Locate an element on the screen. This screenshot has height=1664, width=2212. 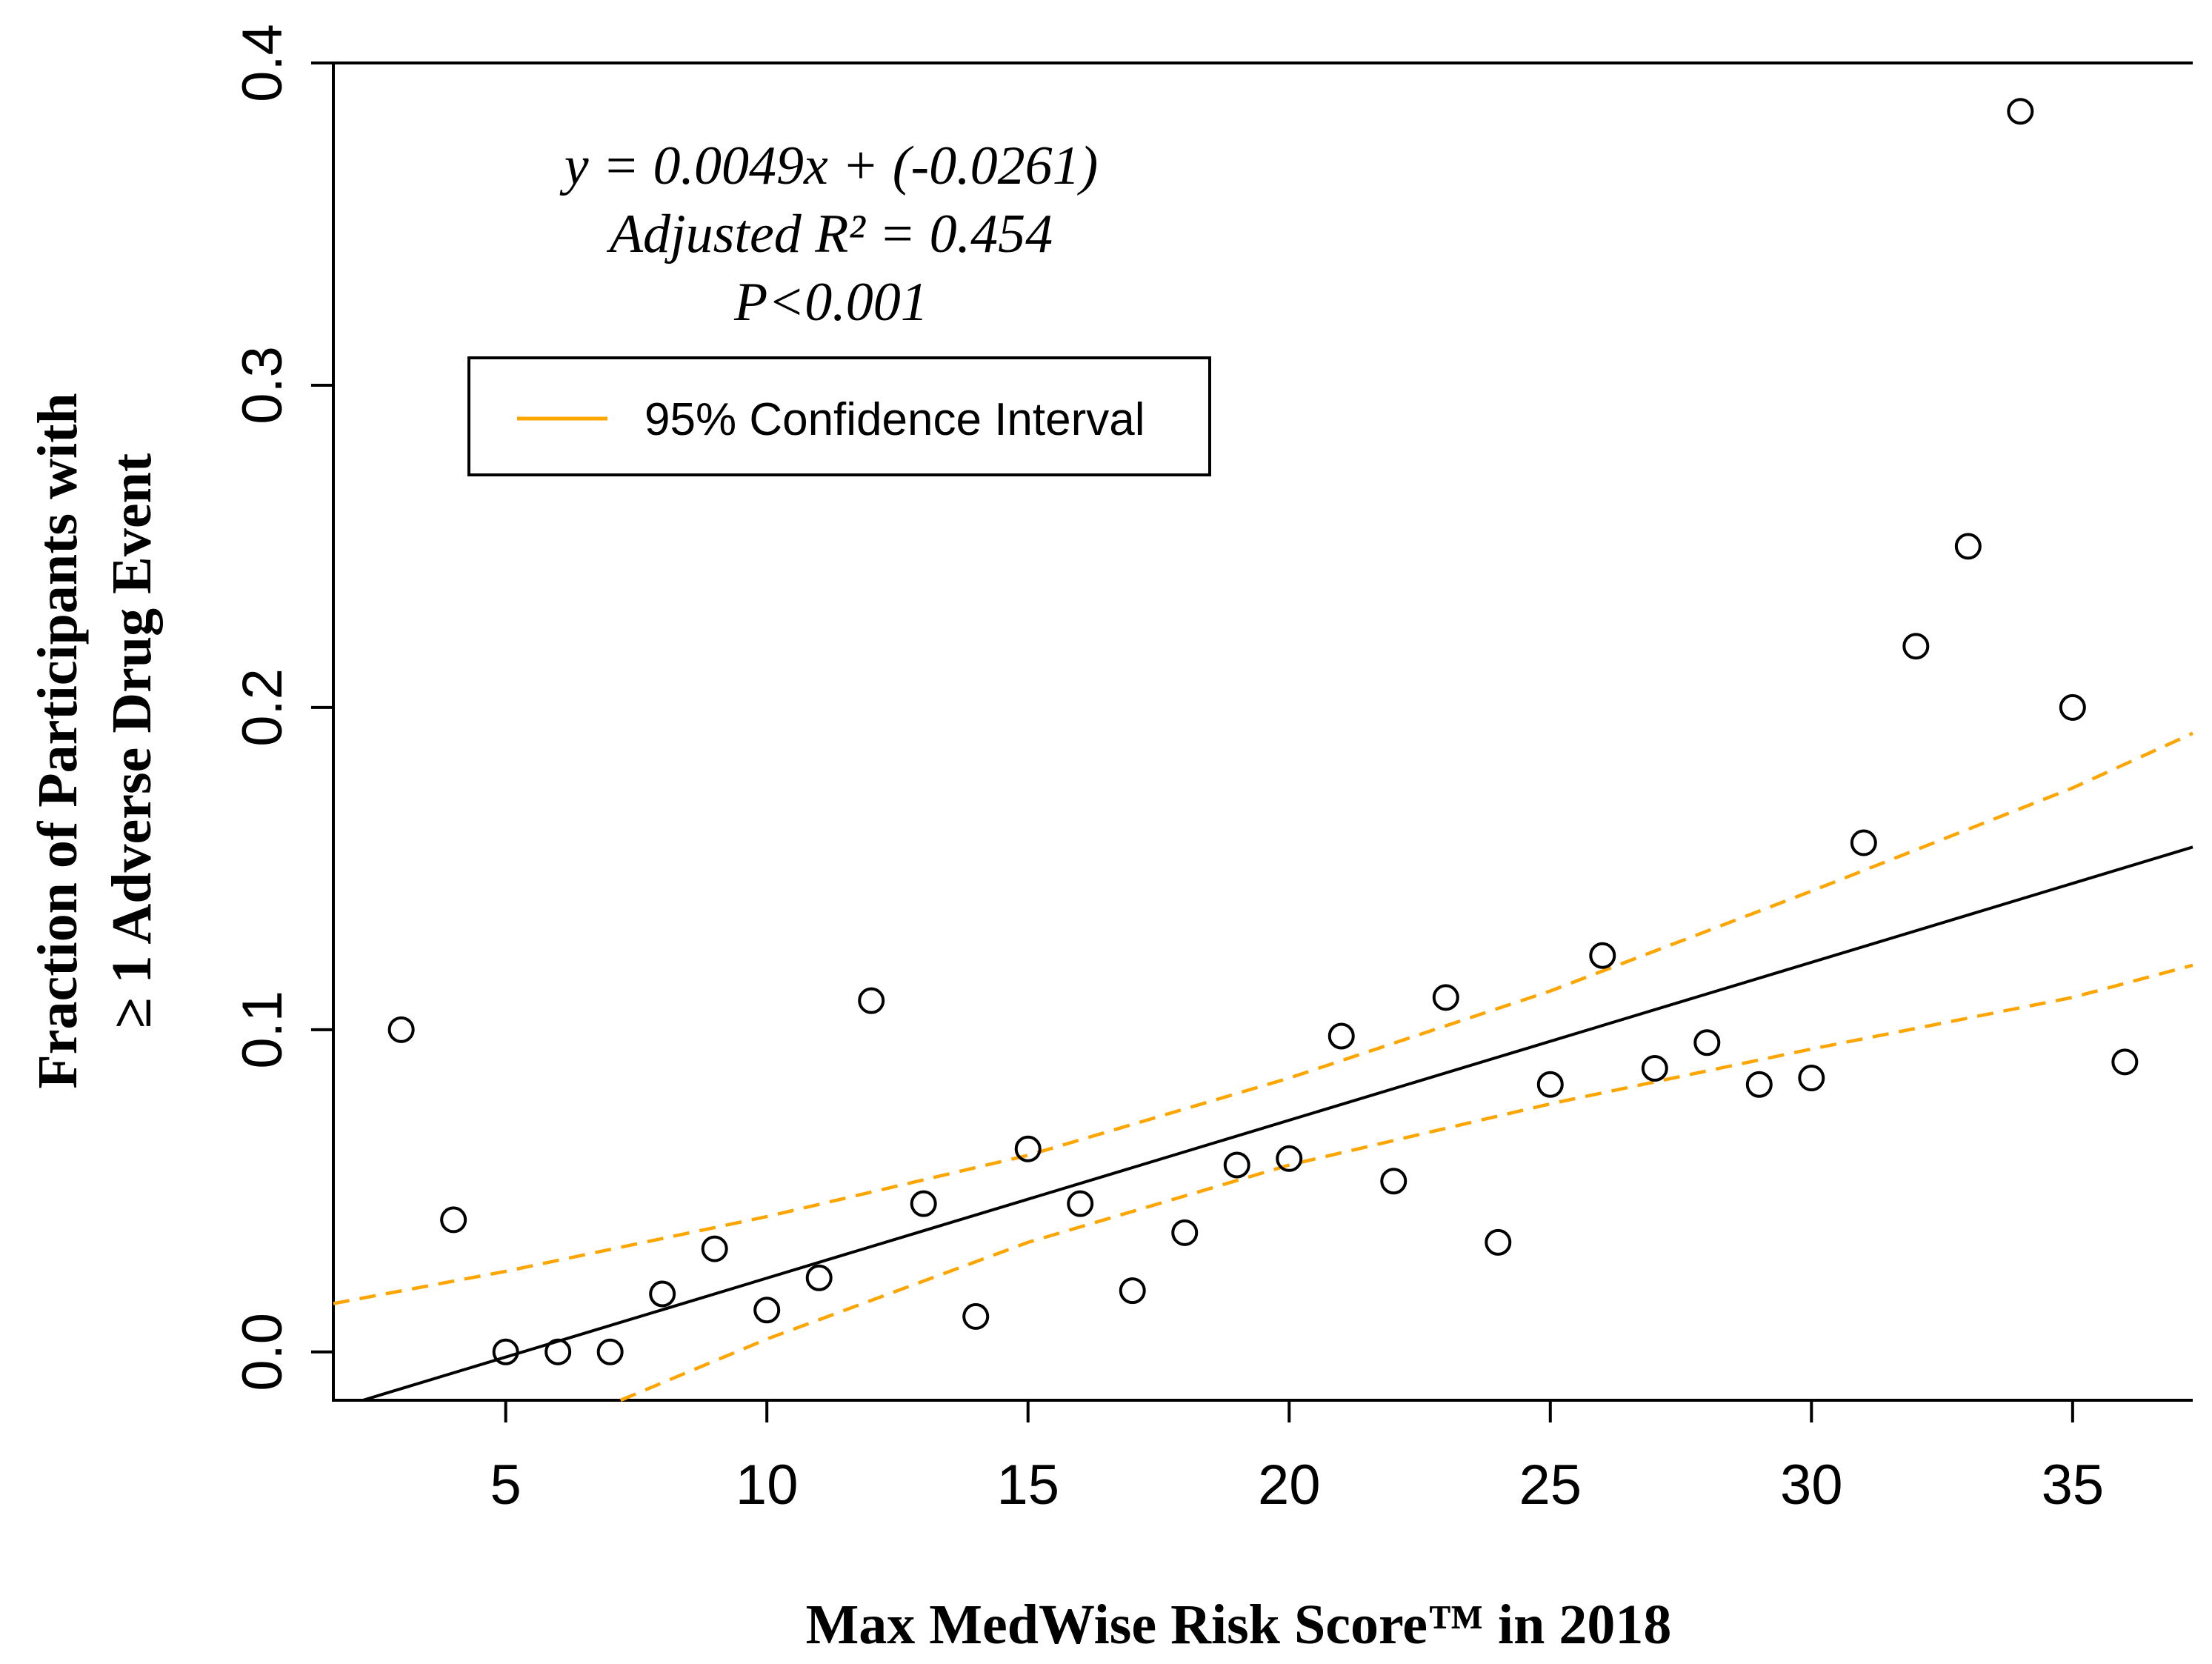
x-tick-label: 5 is located at coordinates (506, 1485).